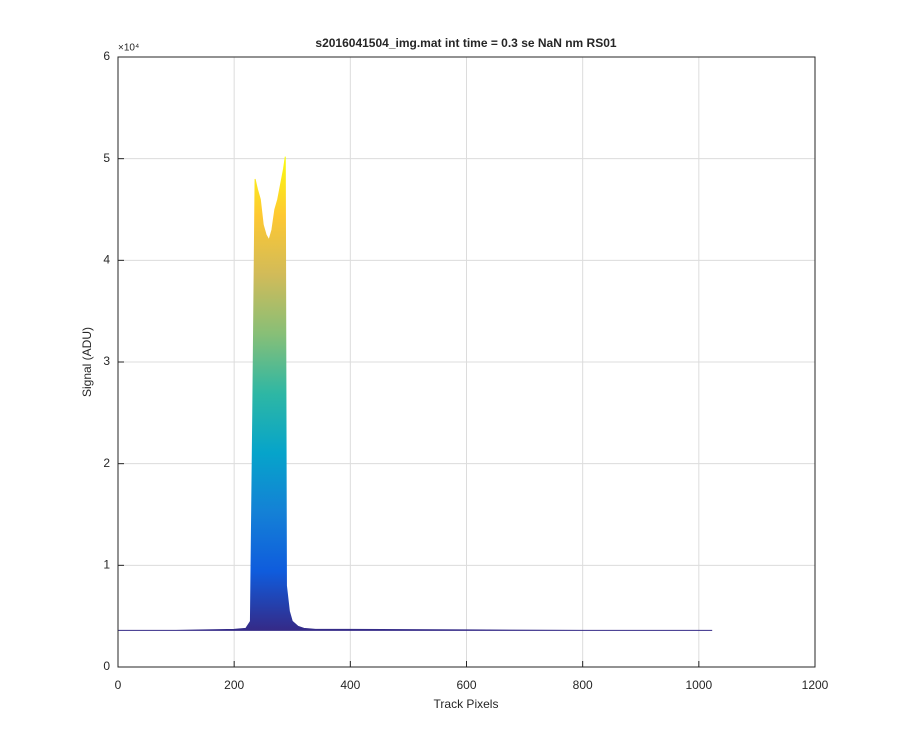 Image resolution: width=900 pixels, height=750 pixels. What do you see at coordinates (815, 685) in the screenshot?
I see `x-tick-label: 1200` at bounding box center [815, 685].